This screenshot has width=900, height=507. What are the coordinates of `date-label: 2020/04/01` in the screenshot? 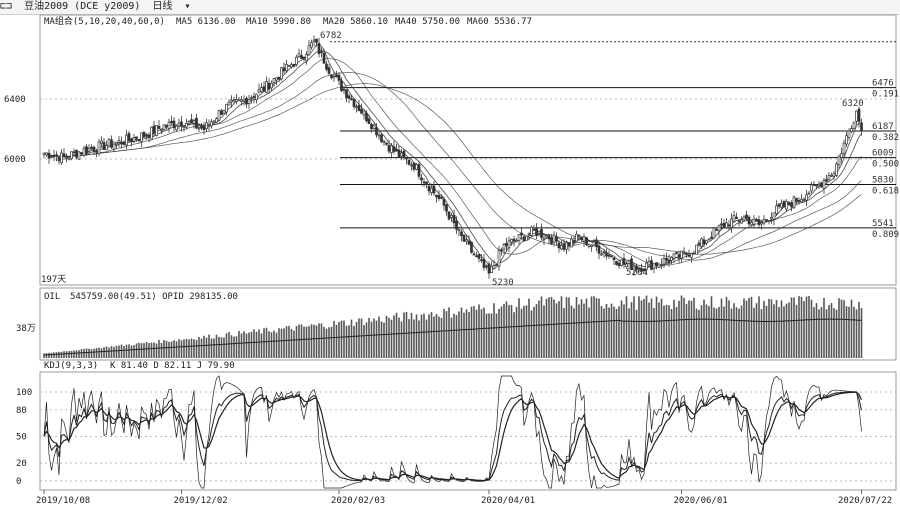 It's located at (508, 501).